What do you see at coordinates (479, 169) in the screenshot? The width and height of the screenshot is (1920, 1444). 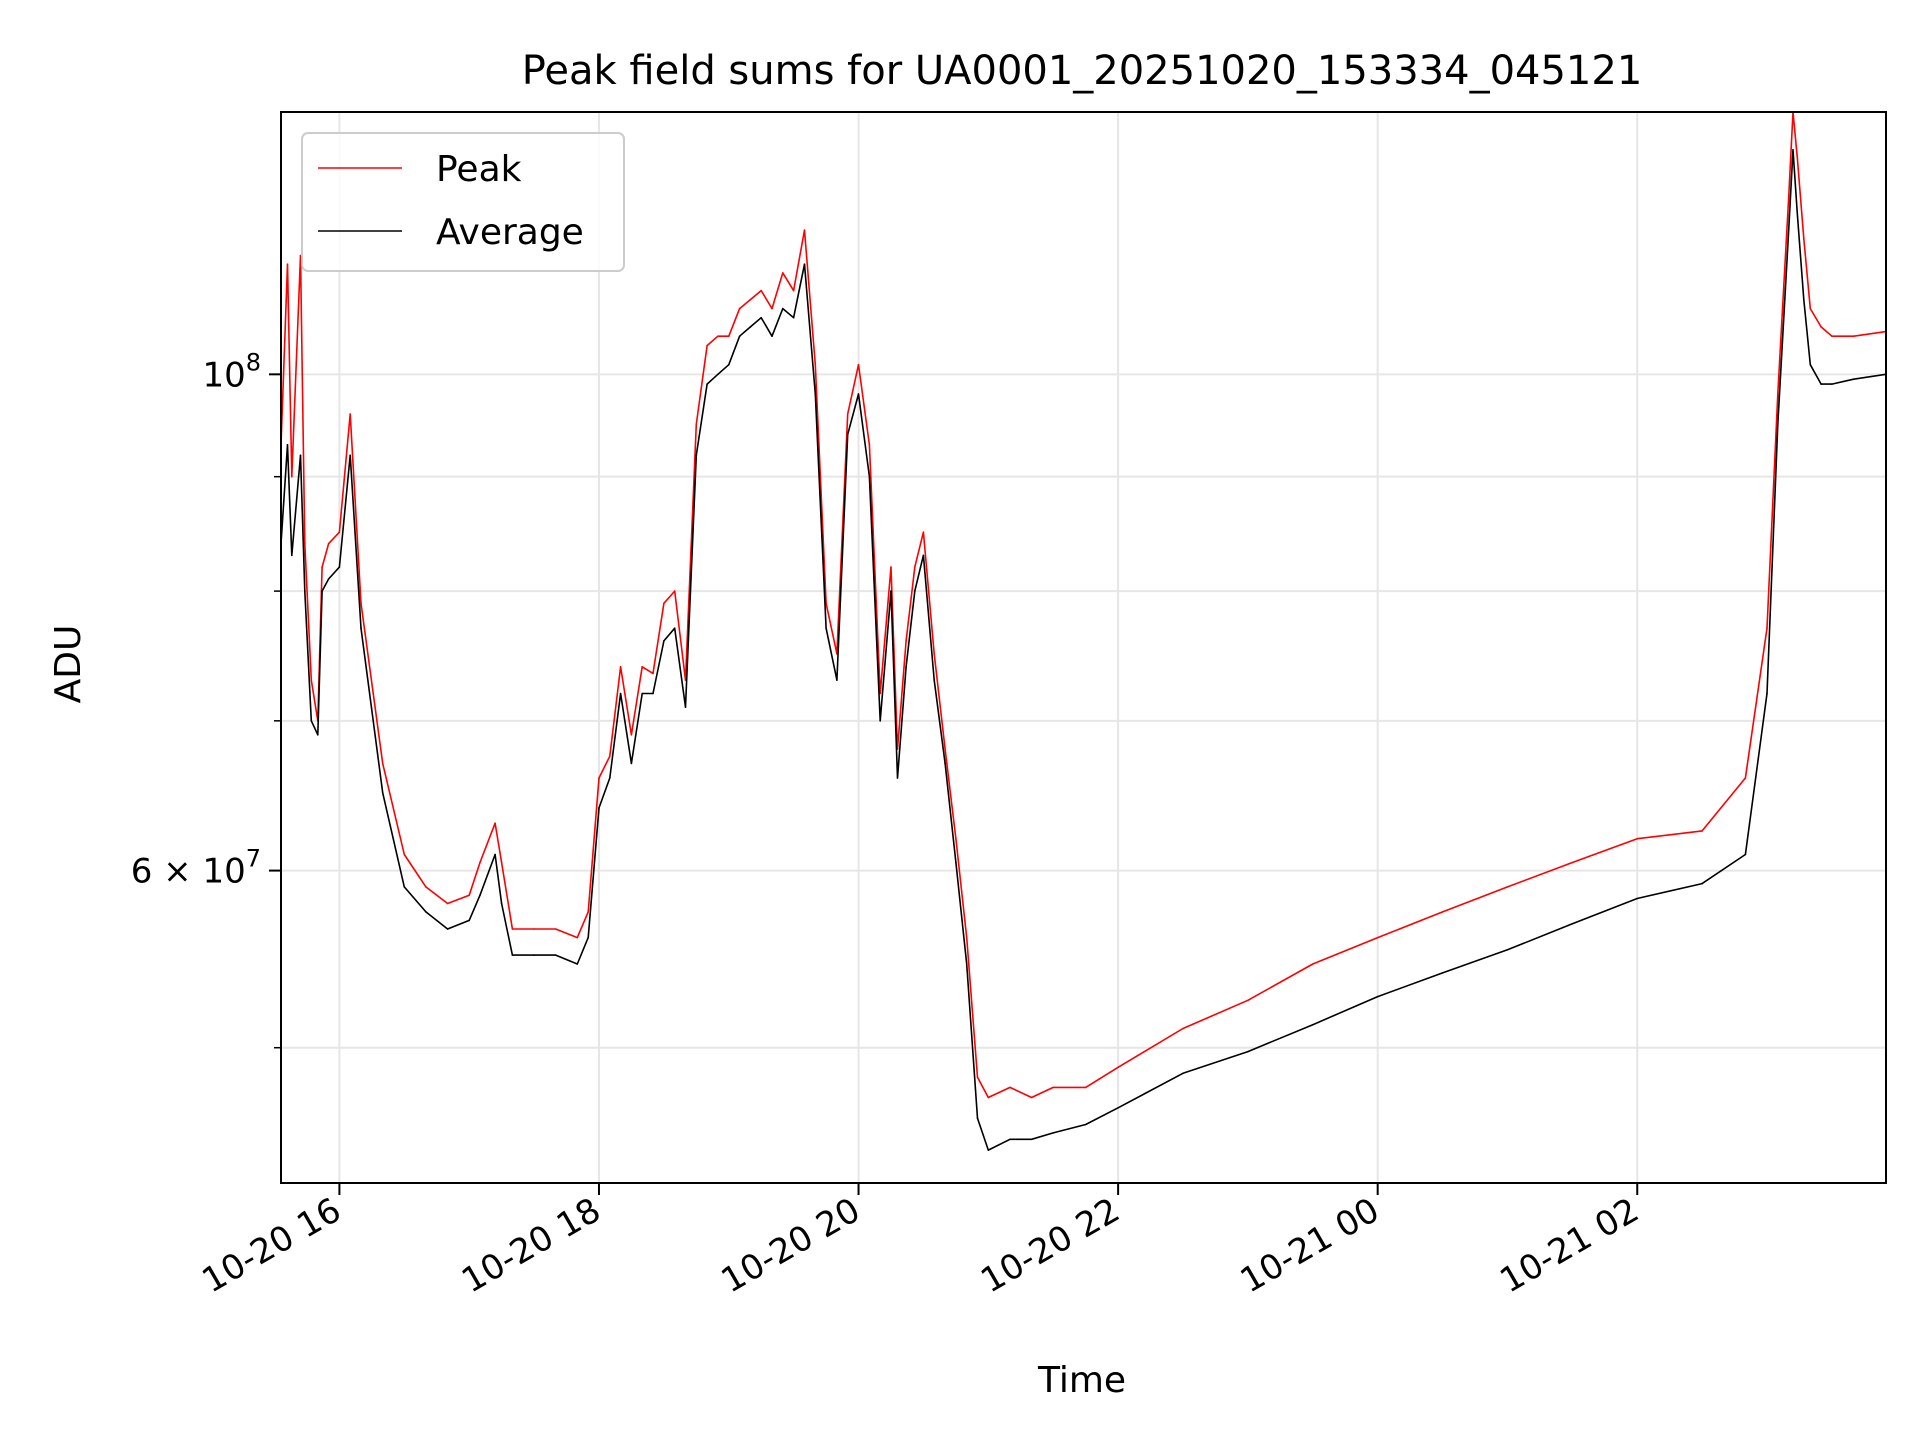 I see `legend-label-peak: Peak` at bounding box center [479, 169].